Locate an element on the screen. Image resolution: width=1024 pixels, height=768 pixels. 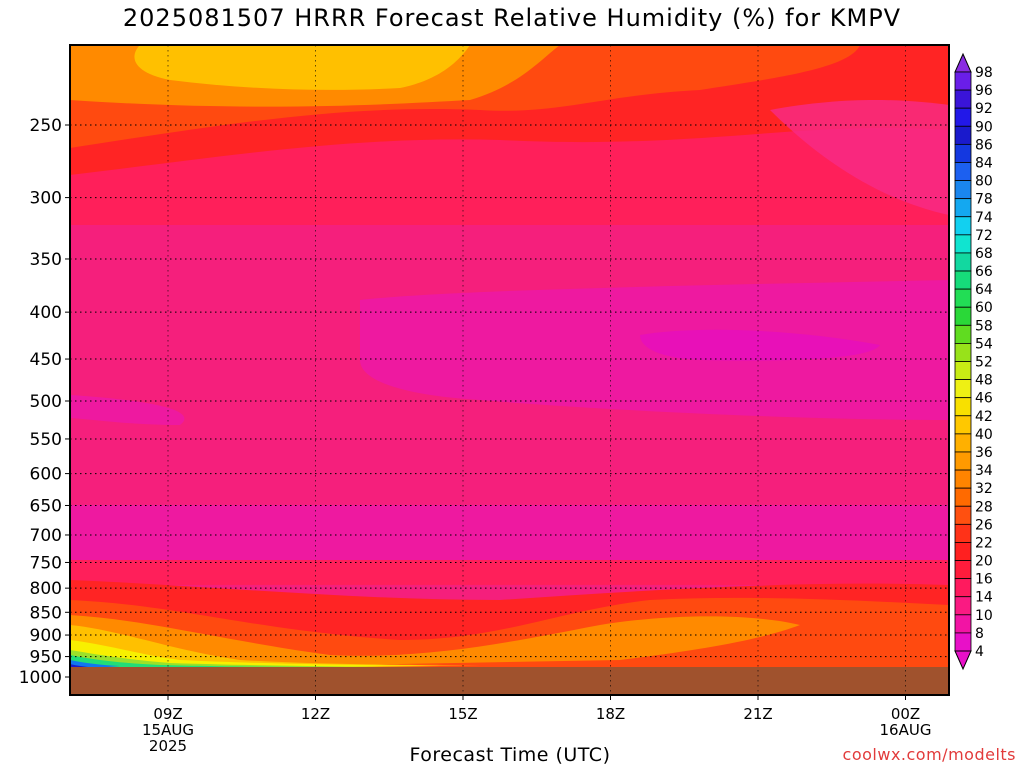
colorbar-label: 68 is located at coordinates (984, 254).